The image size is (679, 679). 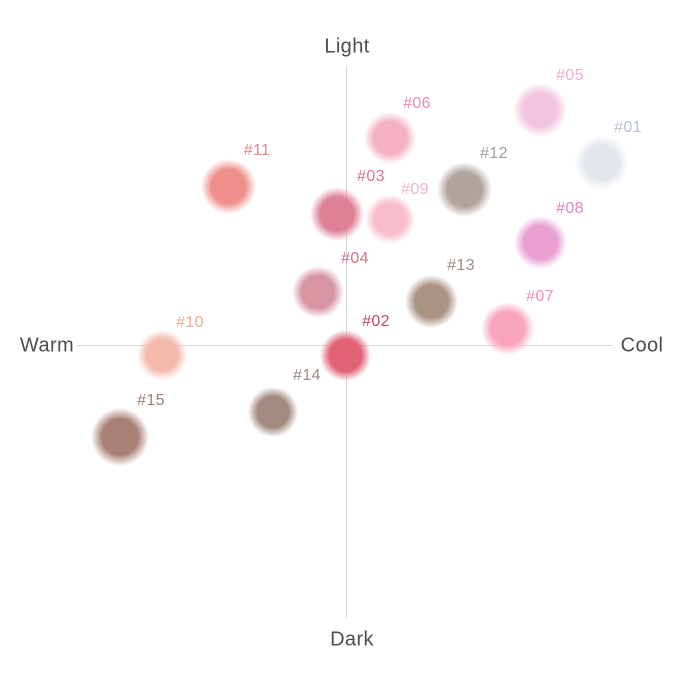 I want to click on swatch-label-07: #07, so click(x=540, y=296).